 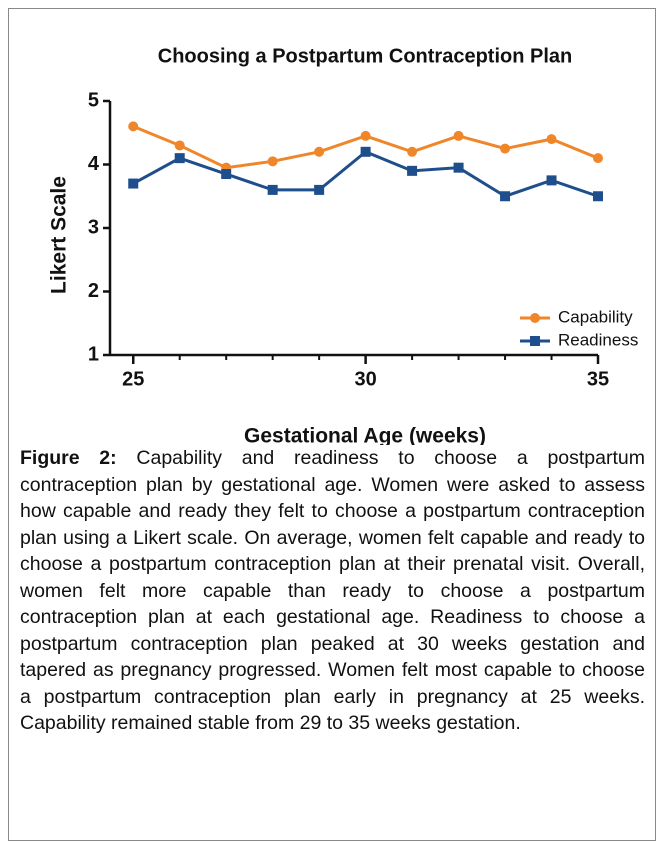 What do you see at coordinates (365, 435) in the screenshot?
I see `x-axis-label: Gestational Age (weeks)` at bounding box center [365, 435].